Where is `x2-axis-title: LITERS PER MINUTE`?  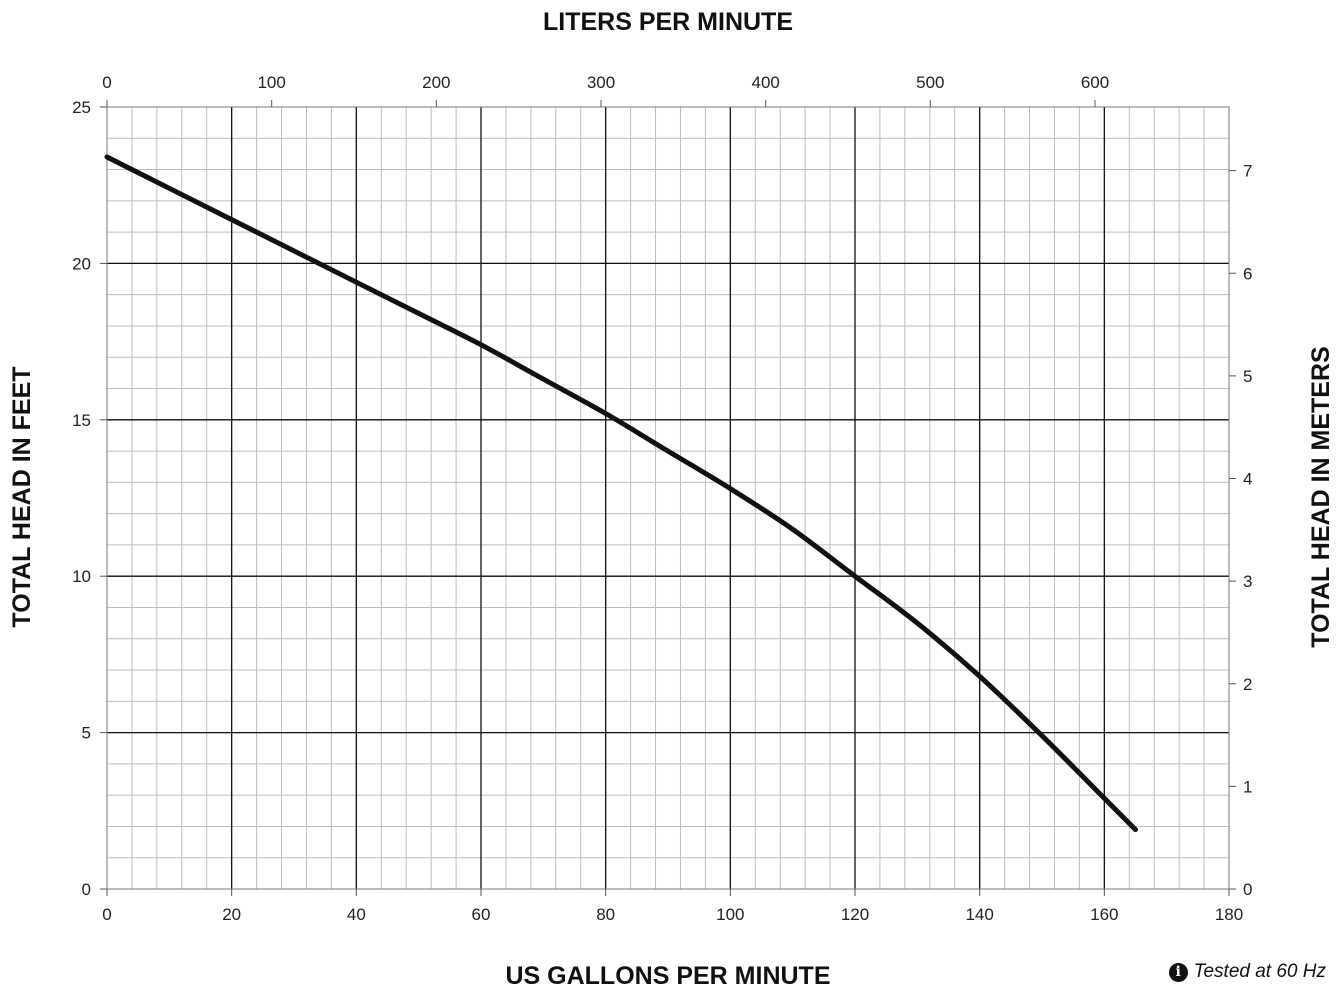 x2-axis-title: LITERS PER MINUTE is located at coordinates (668, 22).